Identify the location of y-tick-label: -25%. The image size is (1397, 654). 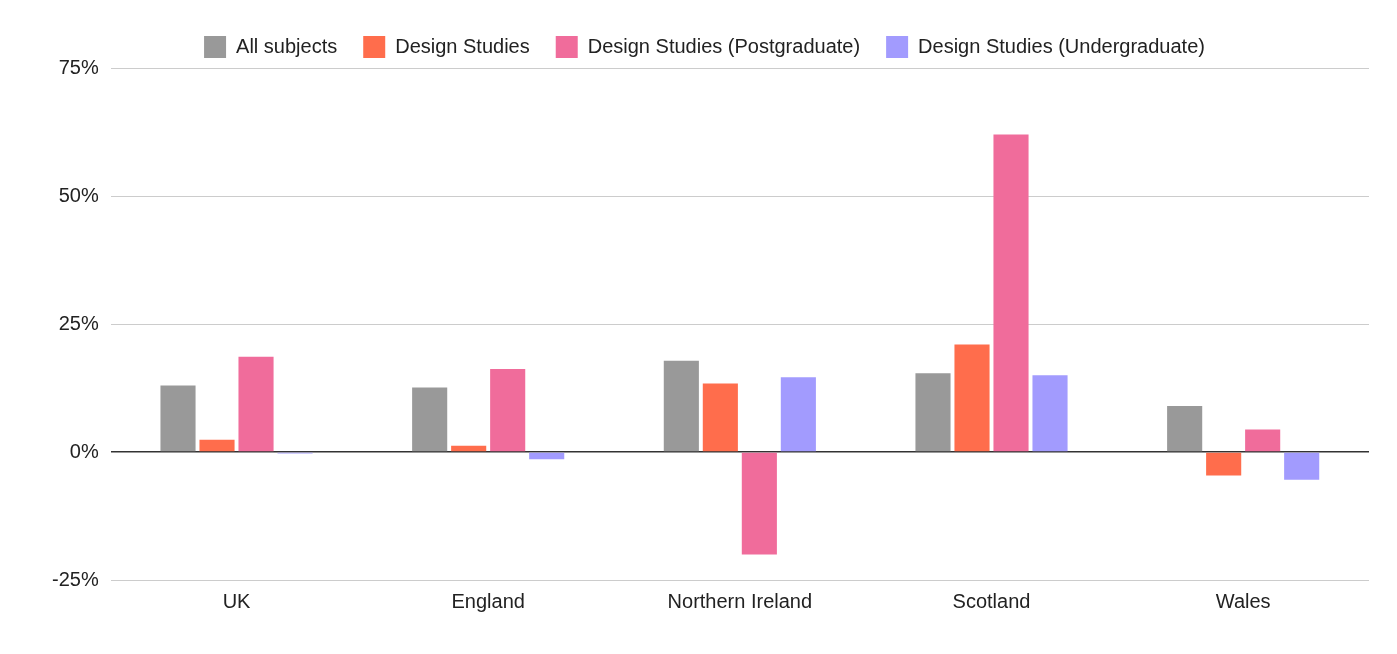
(75, 578).